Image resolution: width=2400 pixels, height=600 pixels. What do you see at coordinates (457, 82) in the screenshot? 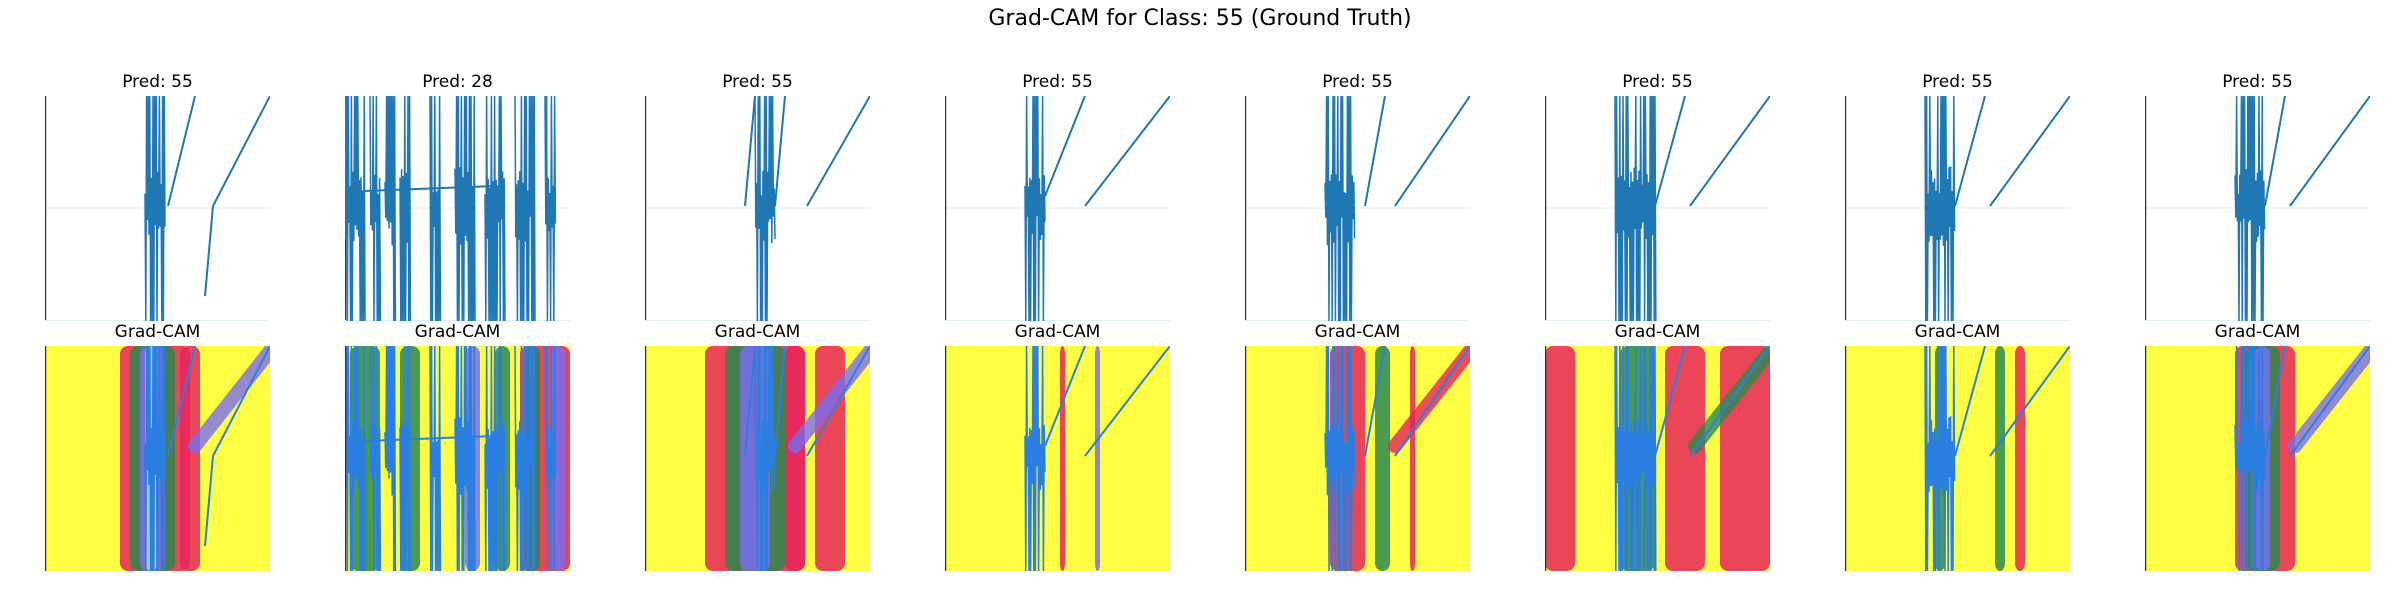
I see `panel-2-pred-title: Pred: 28` at bounding box center [457, 82].